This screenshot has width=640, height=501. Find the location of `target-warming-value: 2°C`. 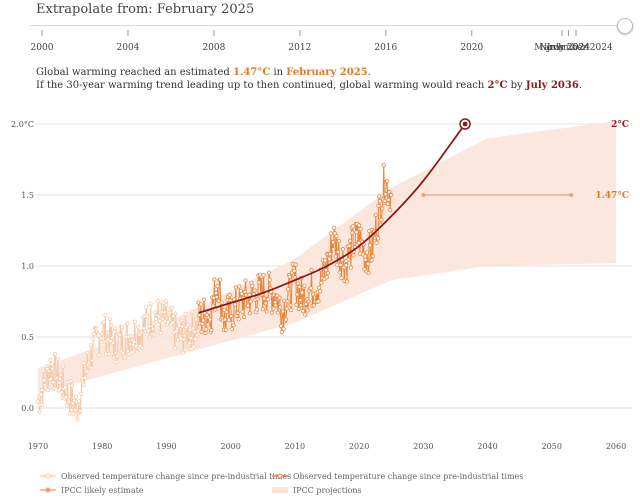

target-warming-value: 2°C is located at coordinates (497, 85).